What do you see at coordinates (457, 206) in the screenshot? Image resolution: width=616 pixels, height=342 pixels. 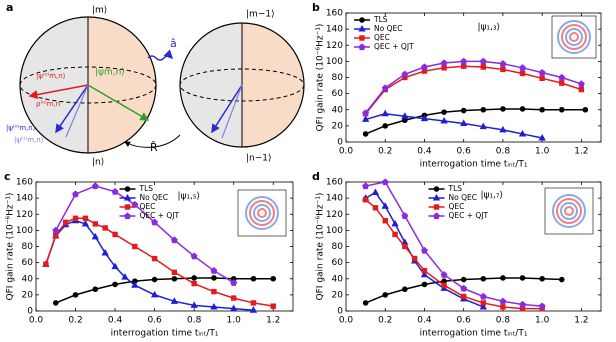 I see `legend-label: QEC` at bounding box center [457, 206].